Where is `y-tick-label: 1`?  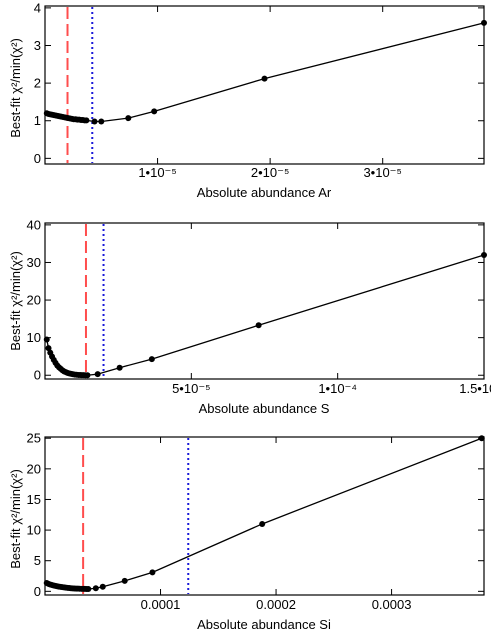 y-tick-label: 1 is located at coordinates (37, 120).